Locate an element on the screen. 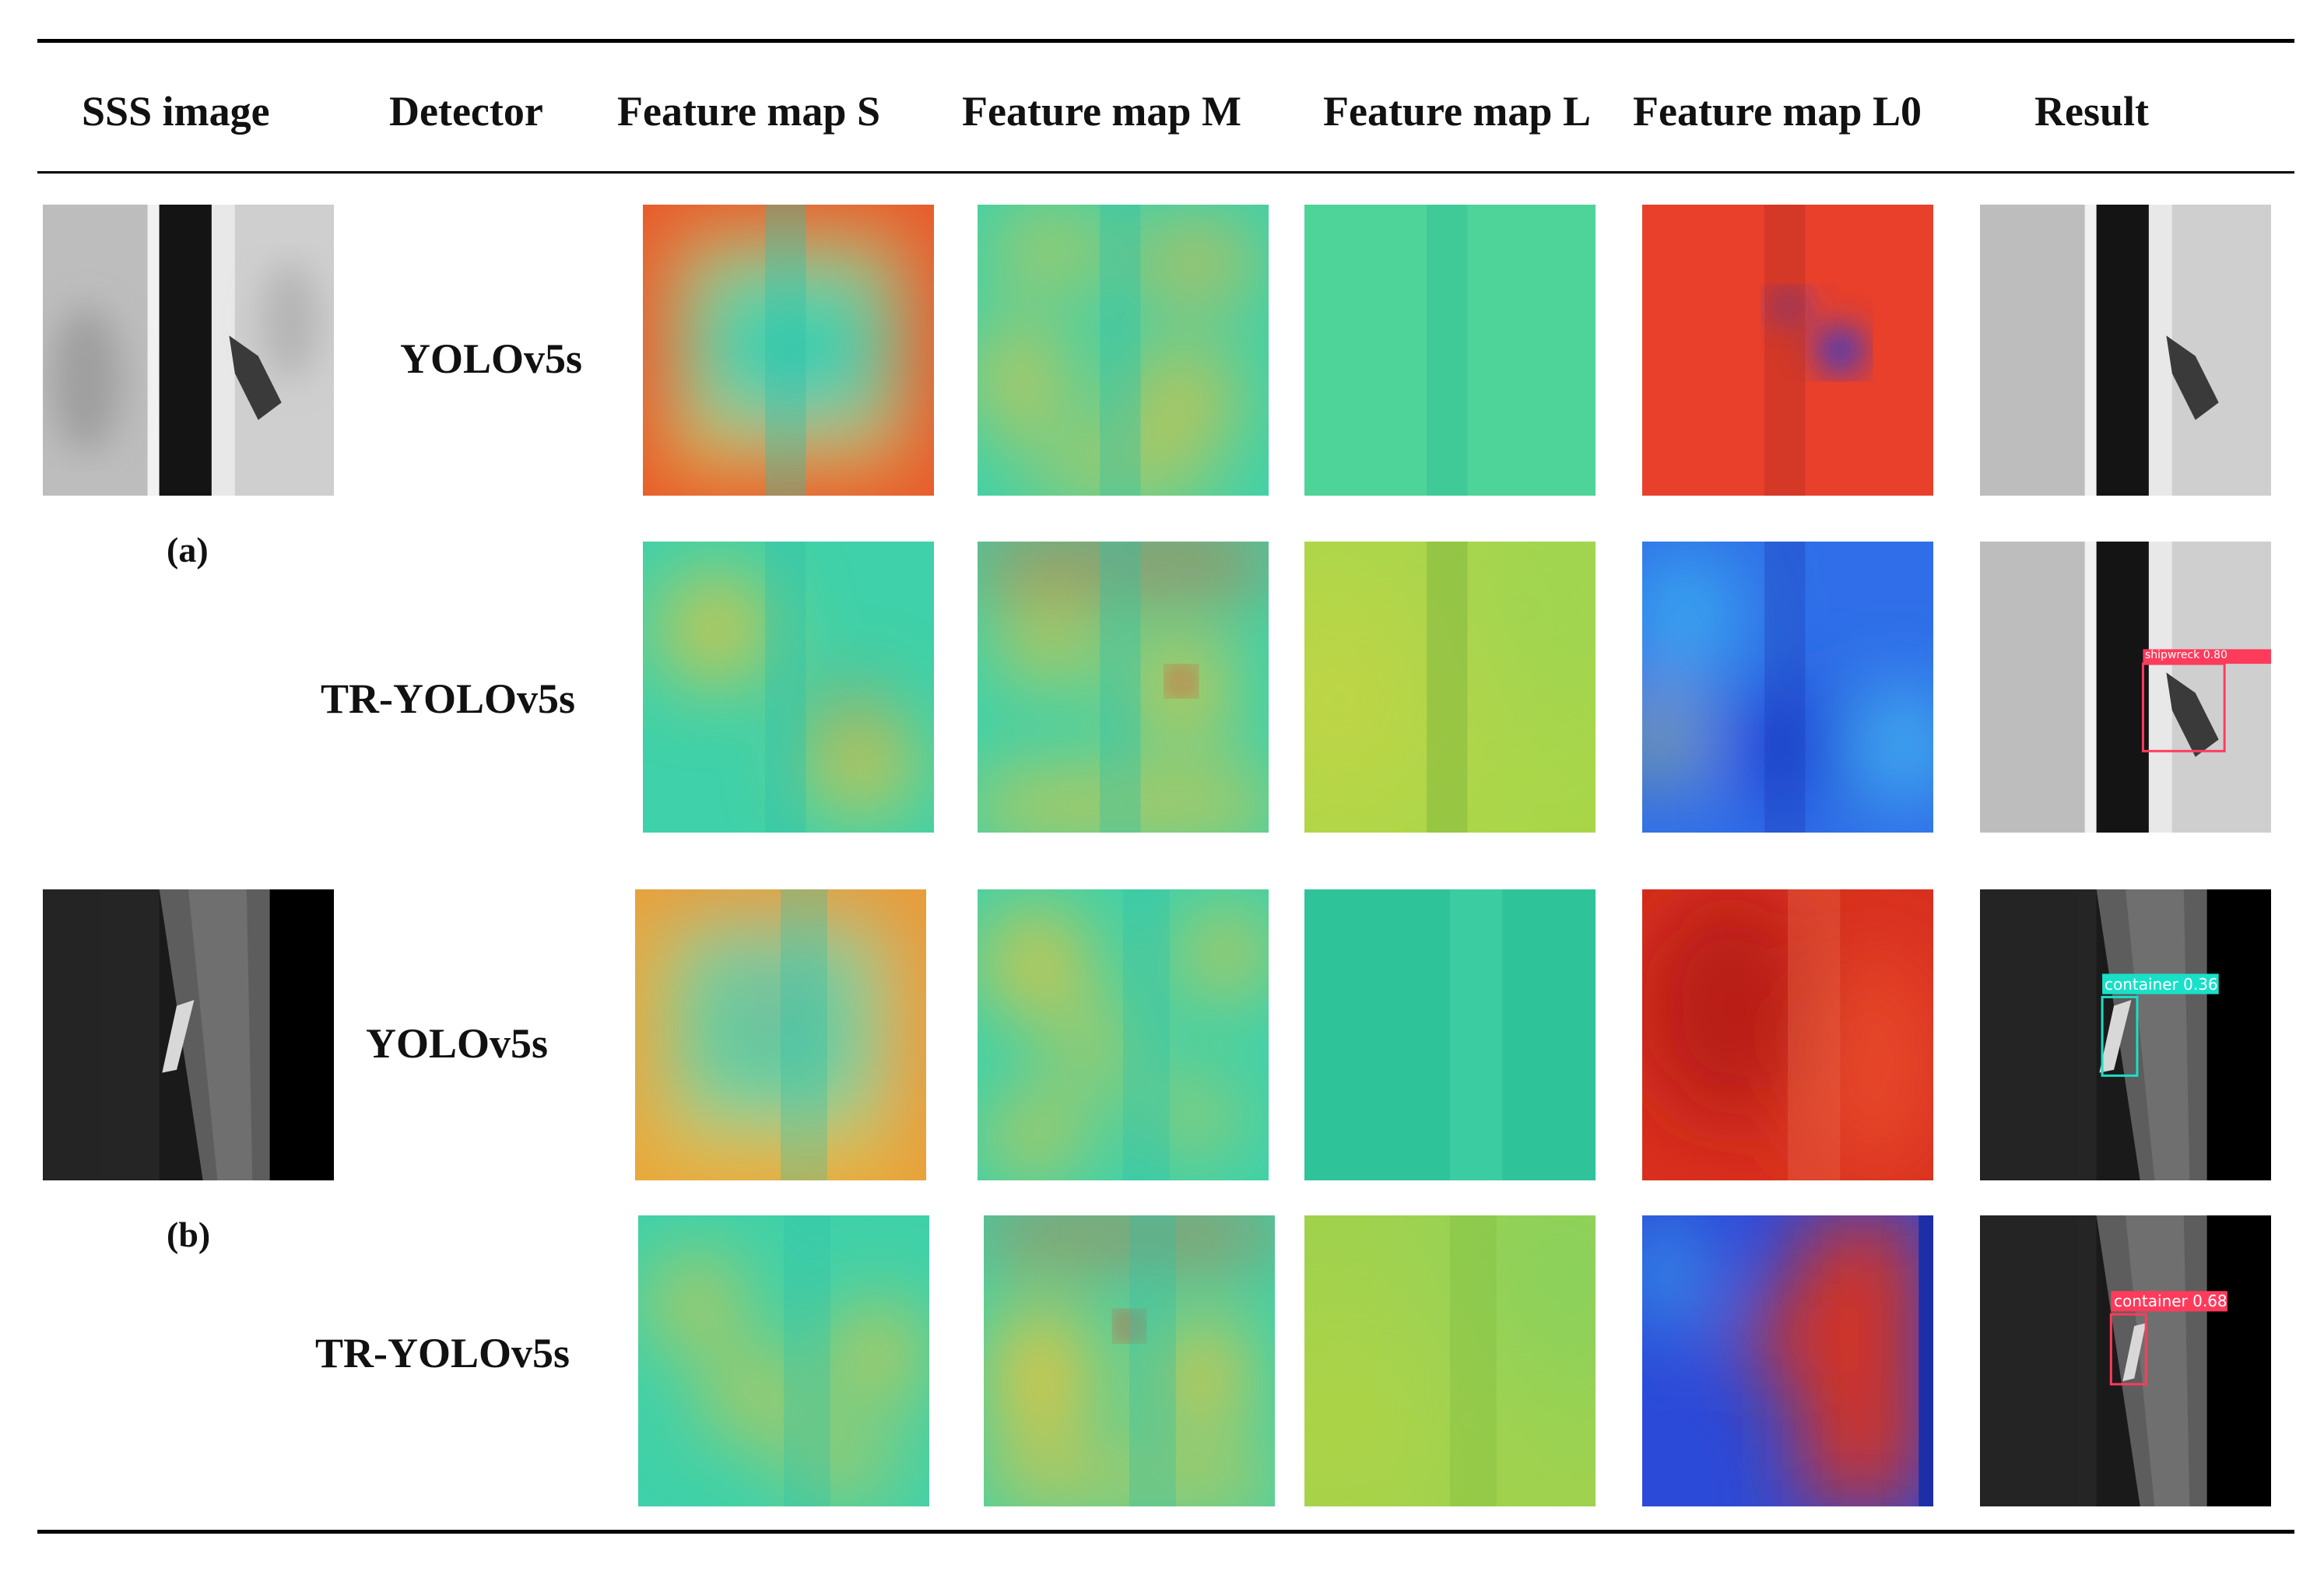 The width and height of the screenshot is (2324, 1571). detector-label-row4: TR-YOLOv5s is located at coordinates (442, 1353).